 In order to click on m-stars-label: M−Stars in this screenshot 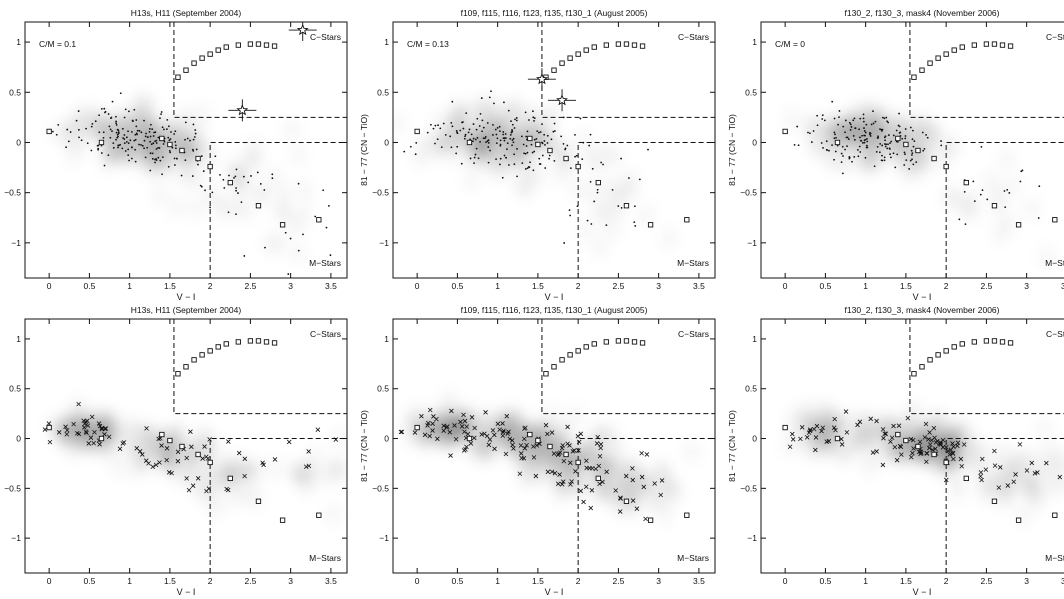, I will do `click(693, 558)`.